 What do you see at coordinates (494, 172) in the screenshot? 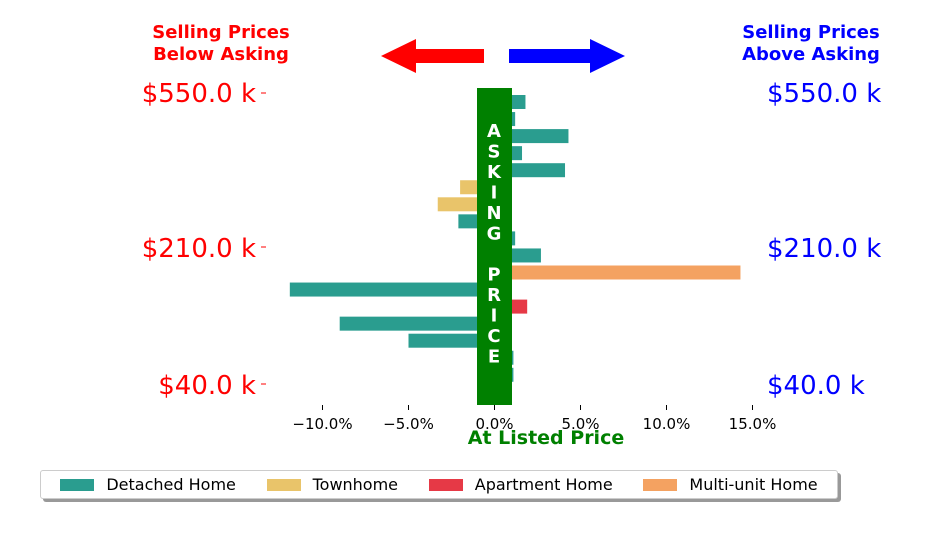
I see `asking-price-letter-3: K` at bounding box center [494, 172].